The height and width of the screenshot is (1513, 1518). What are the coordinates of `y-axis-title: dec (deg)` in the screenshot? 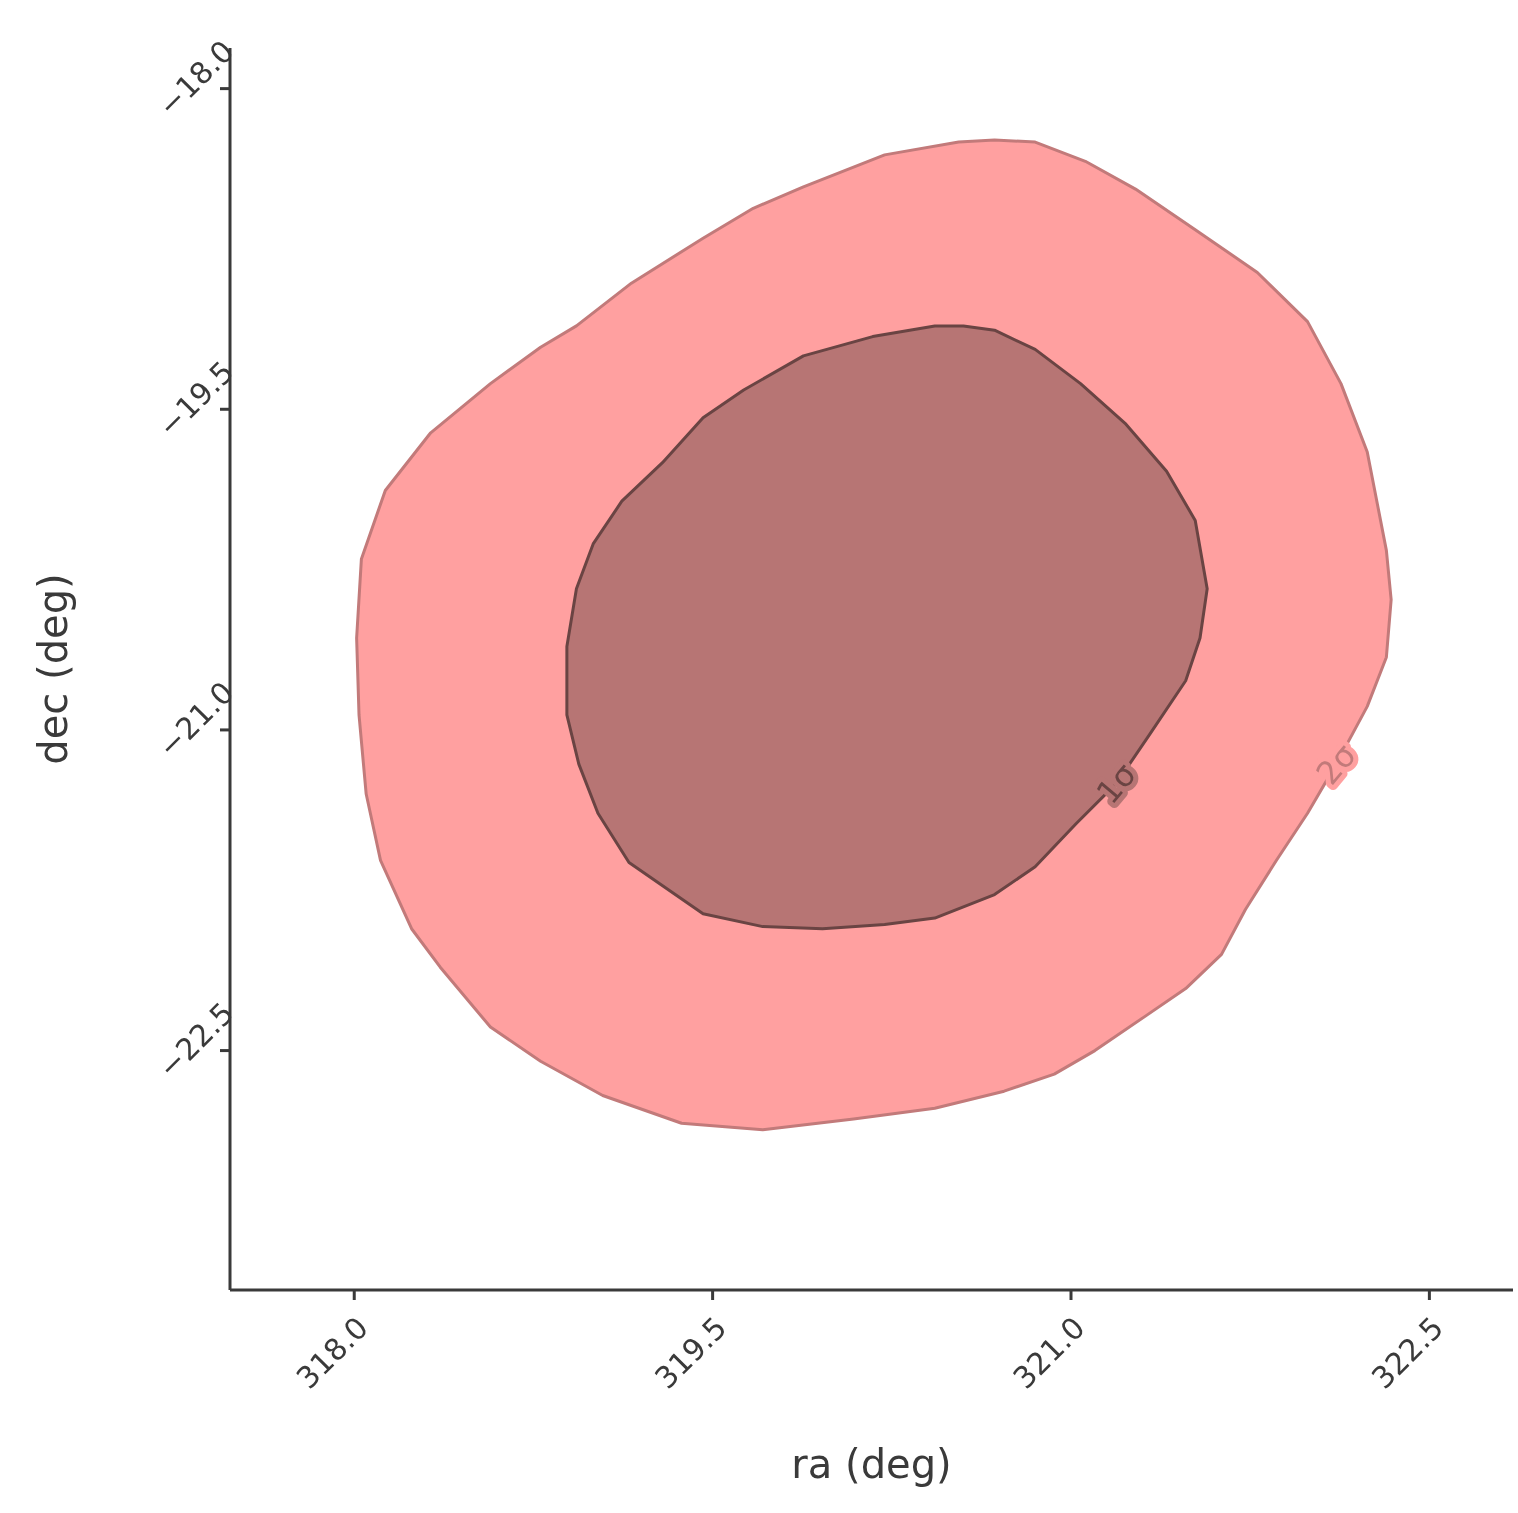 It's located at (53, 669).